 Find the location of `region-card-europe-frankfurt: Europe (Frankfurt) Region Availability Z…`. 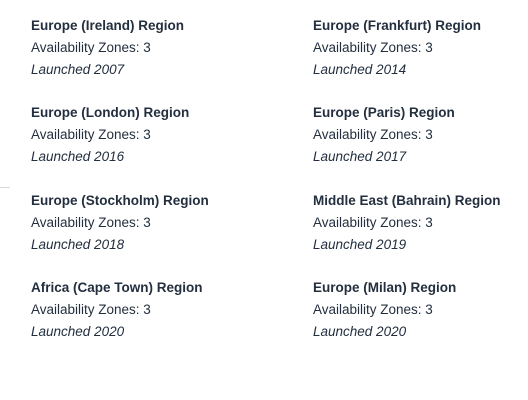

region-card-europe-frankfurt: Europe (Frankfurt) Region Availability Z… is located at coordinates (420, 48).